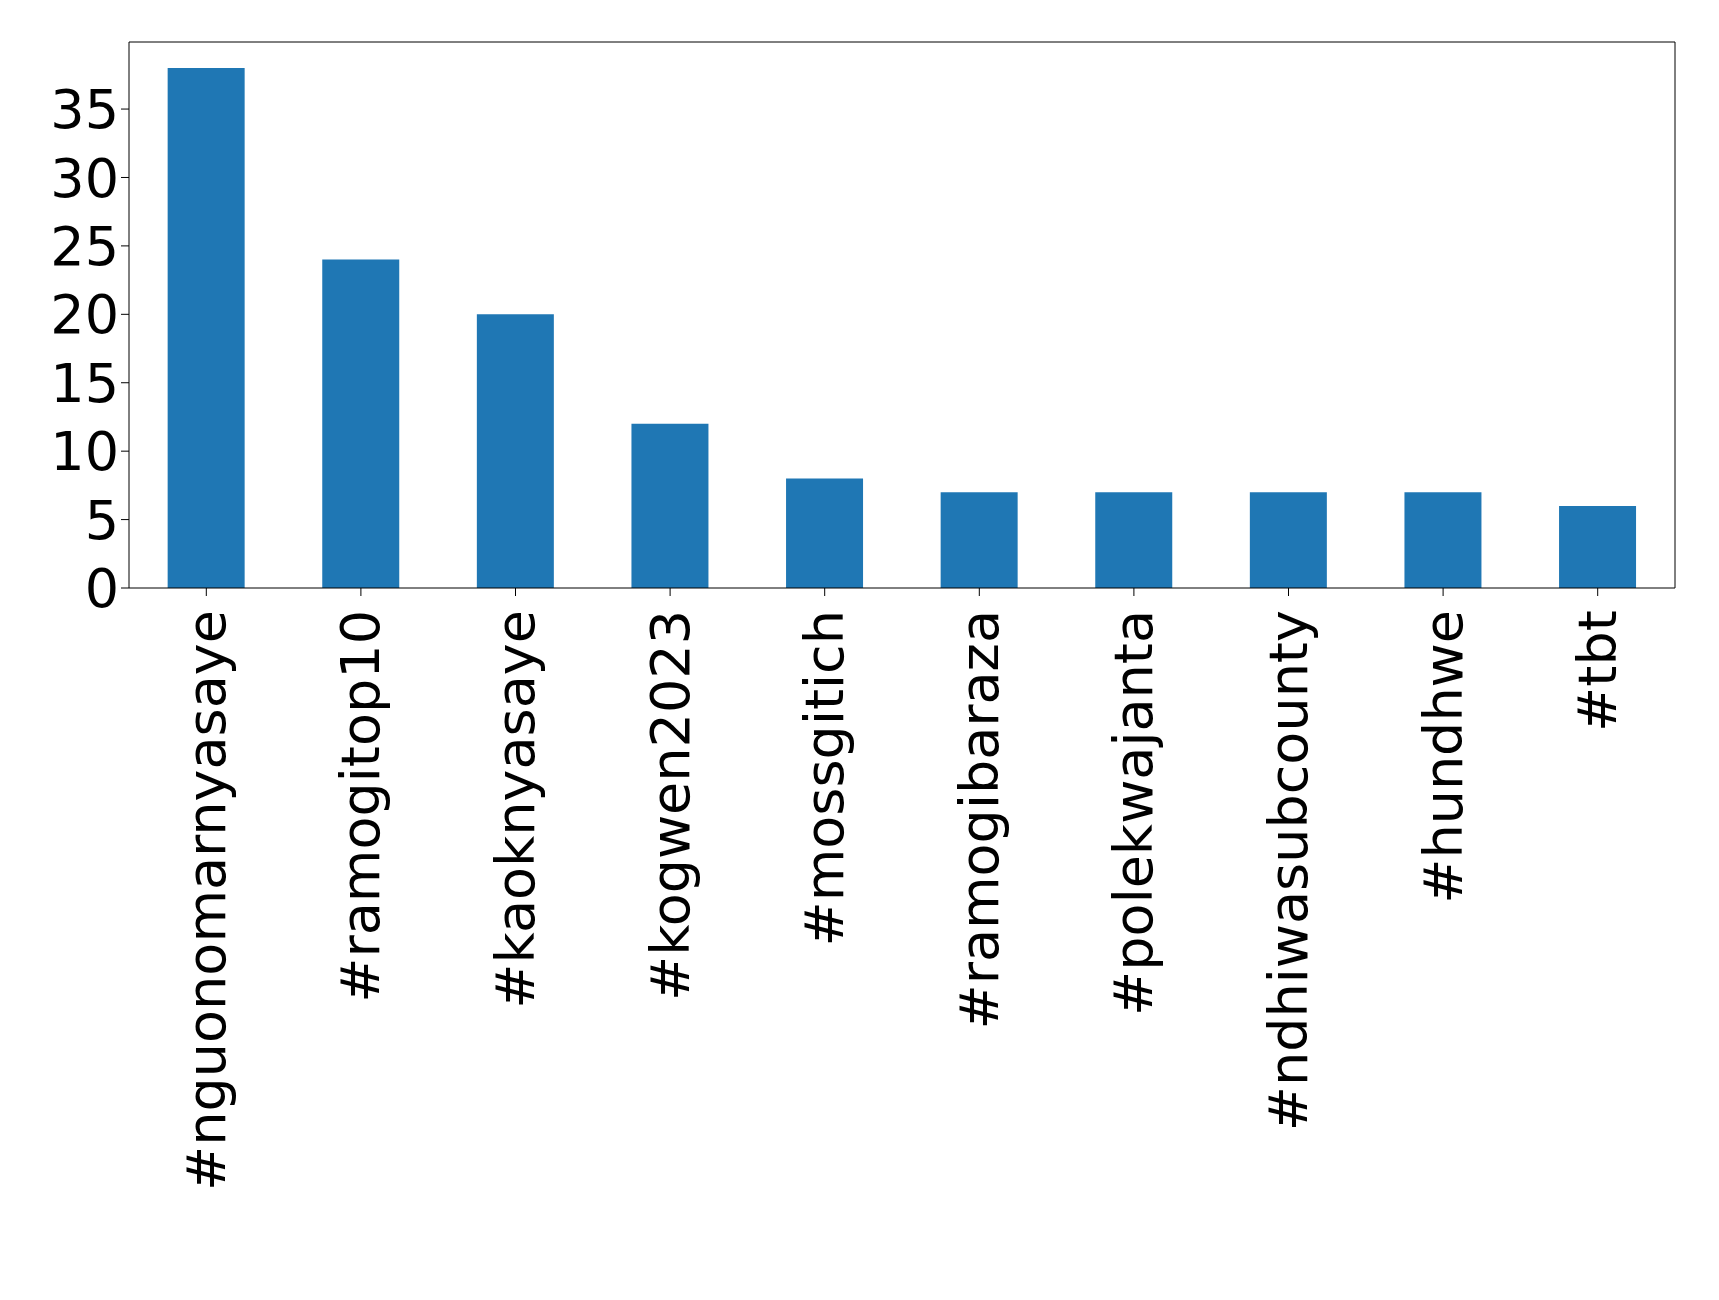 This screenshot has width=1719, height=1300. I want to click on x-tick-label: #kogwen2023, so click(670, 805).